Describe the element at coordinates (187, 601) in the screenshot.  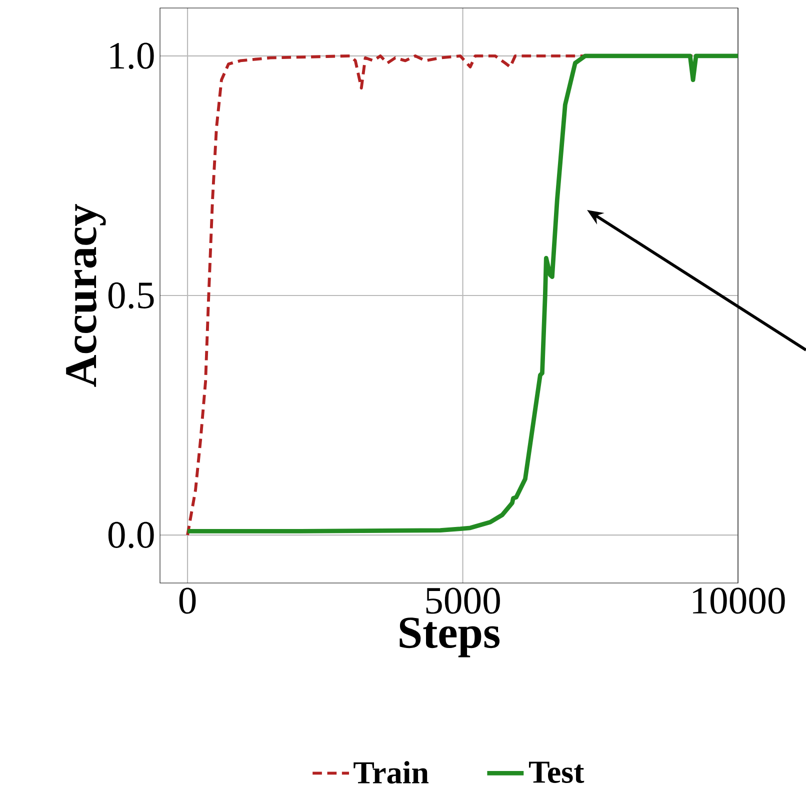
I see `x-tick-label: 0` at that location.